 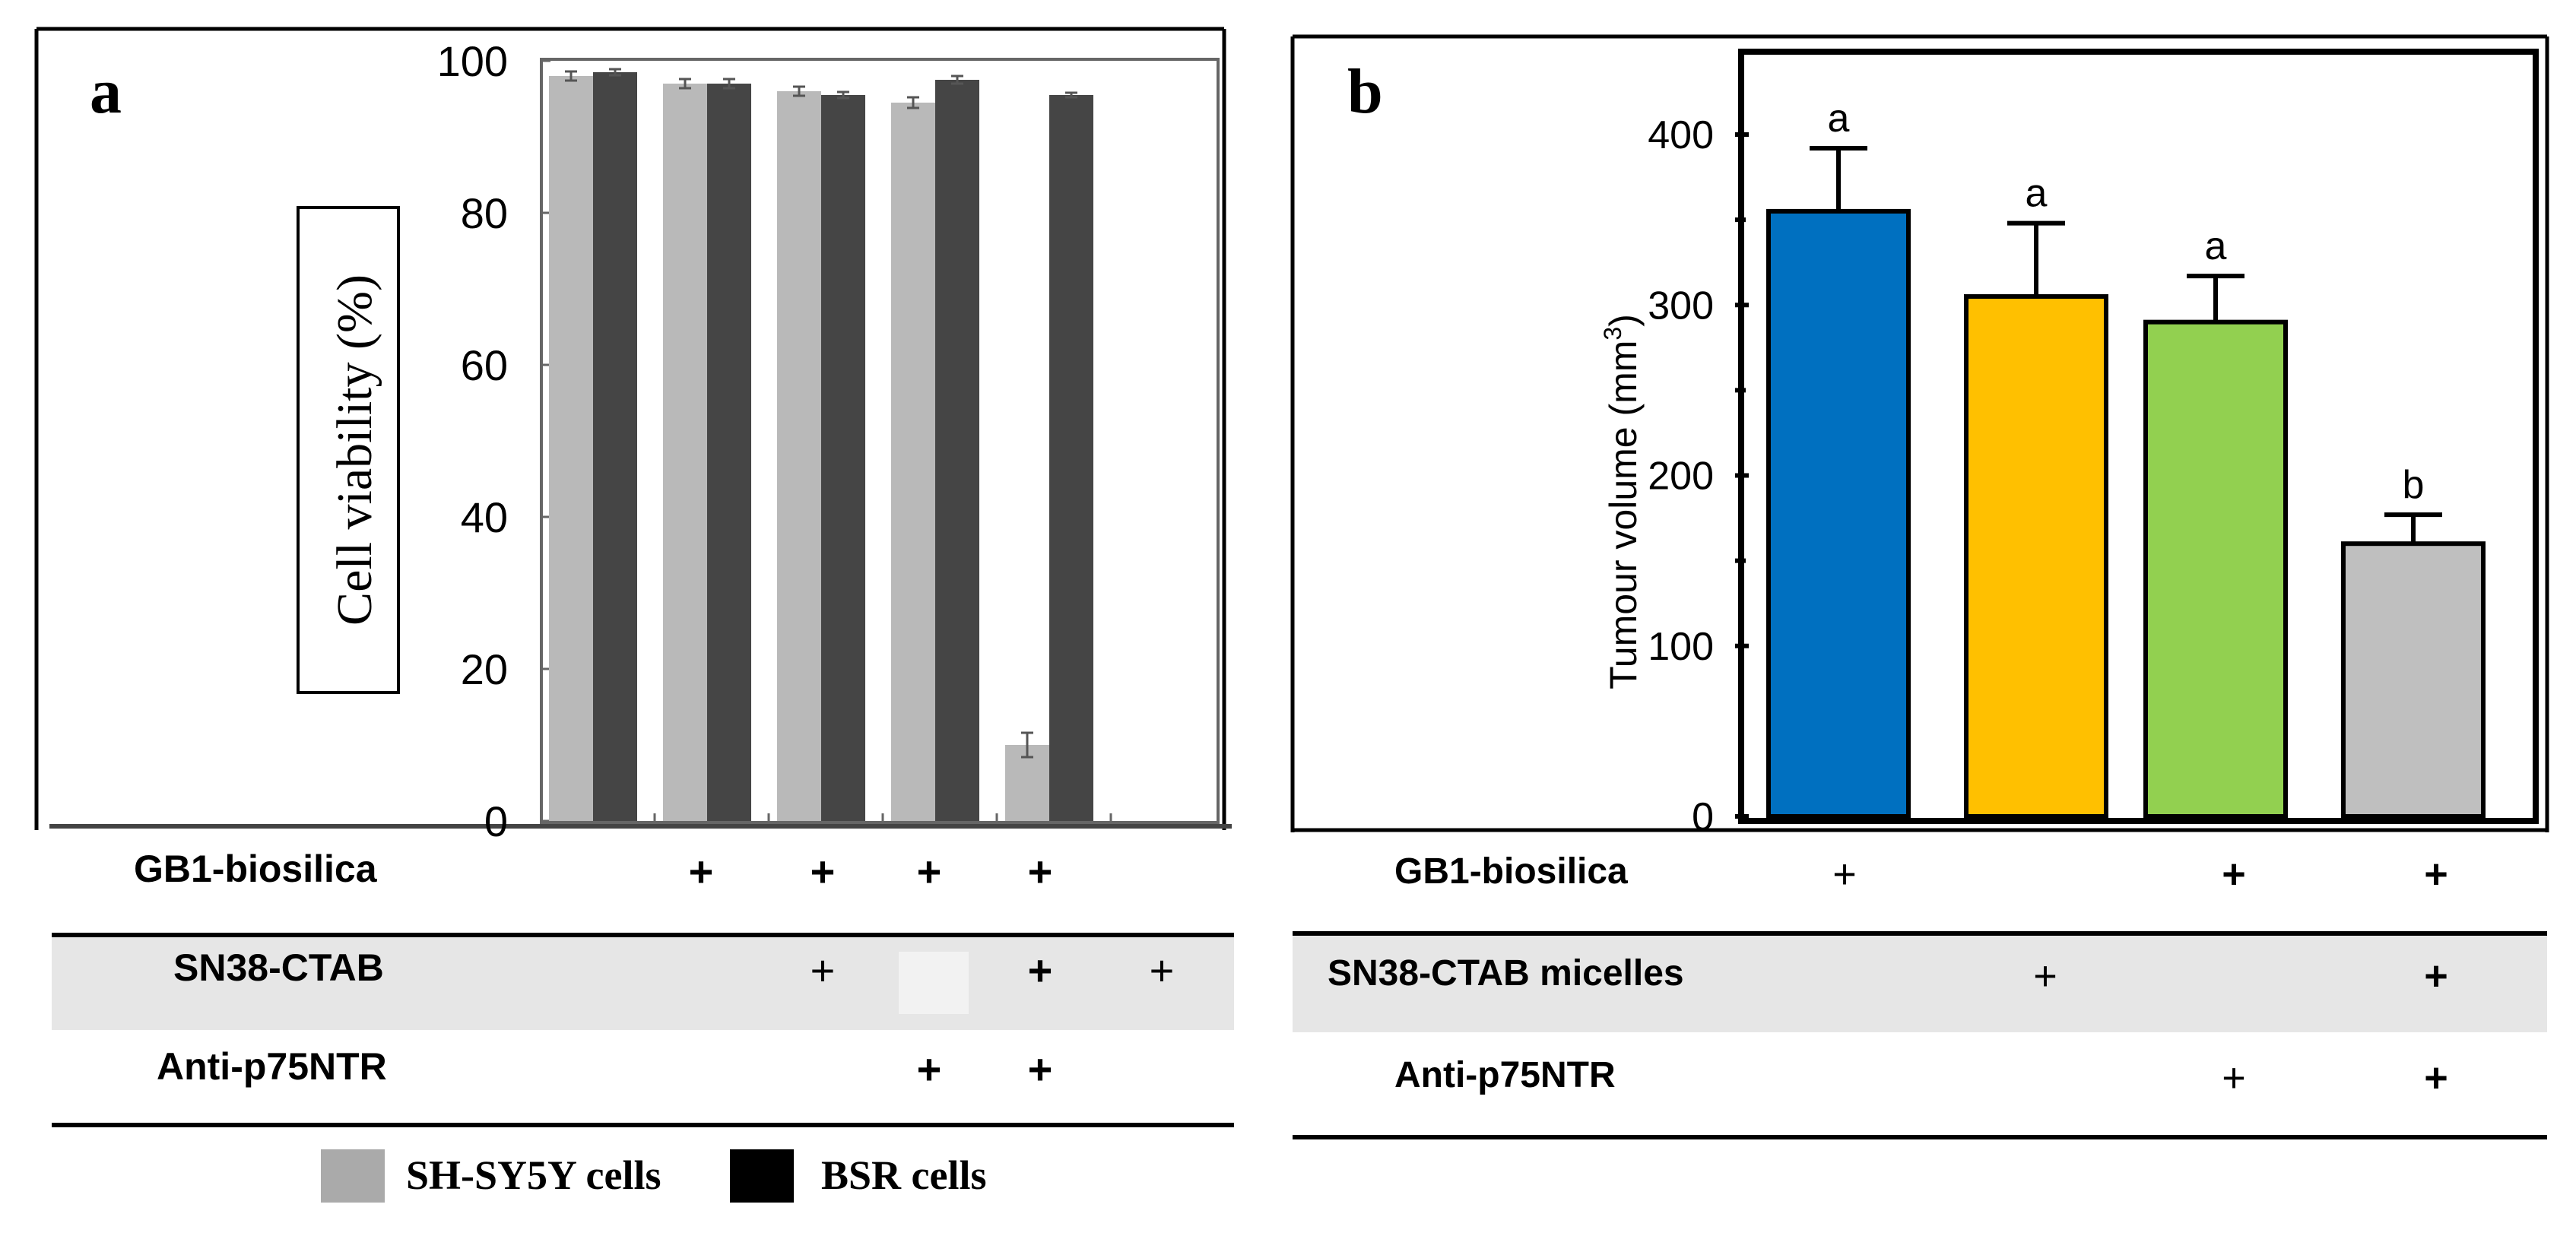 I want to click on panel-b-table-band, so click(x=1920, y=984).